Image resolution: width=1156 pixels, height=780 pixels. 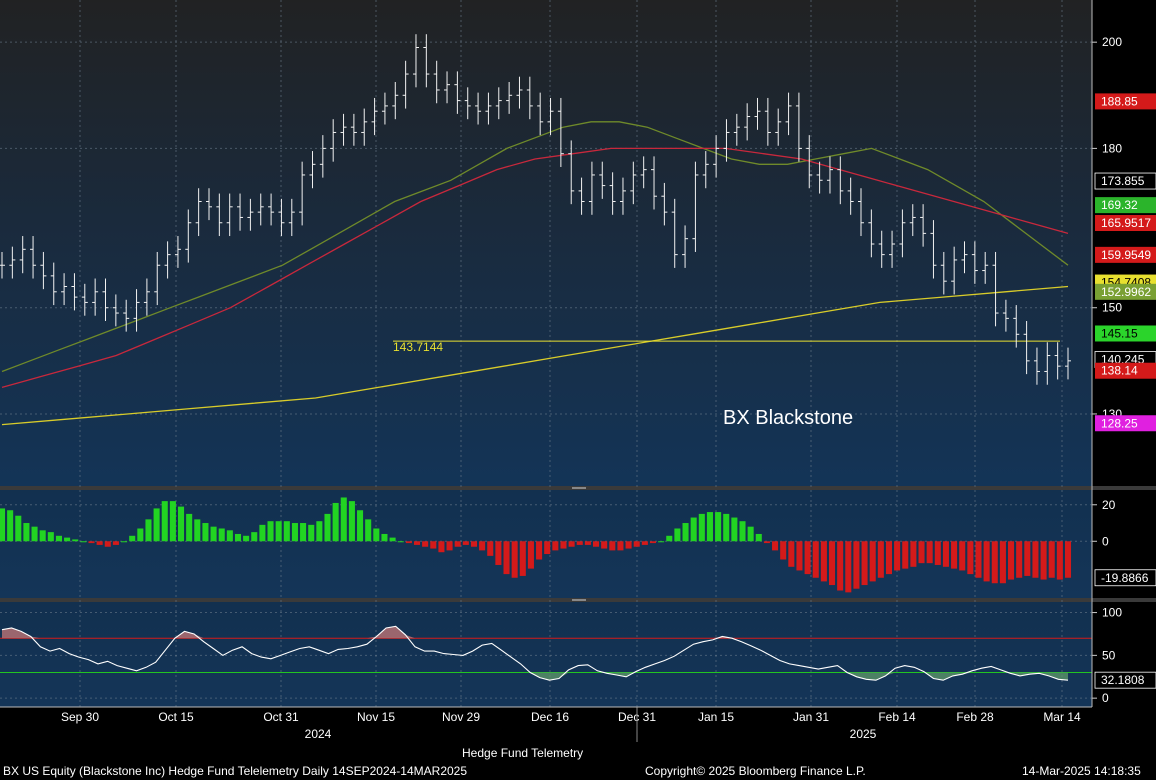 I want to click on annotation-level-label: 143.7144, so click(x=418, y=347).